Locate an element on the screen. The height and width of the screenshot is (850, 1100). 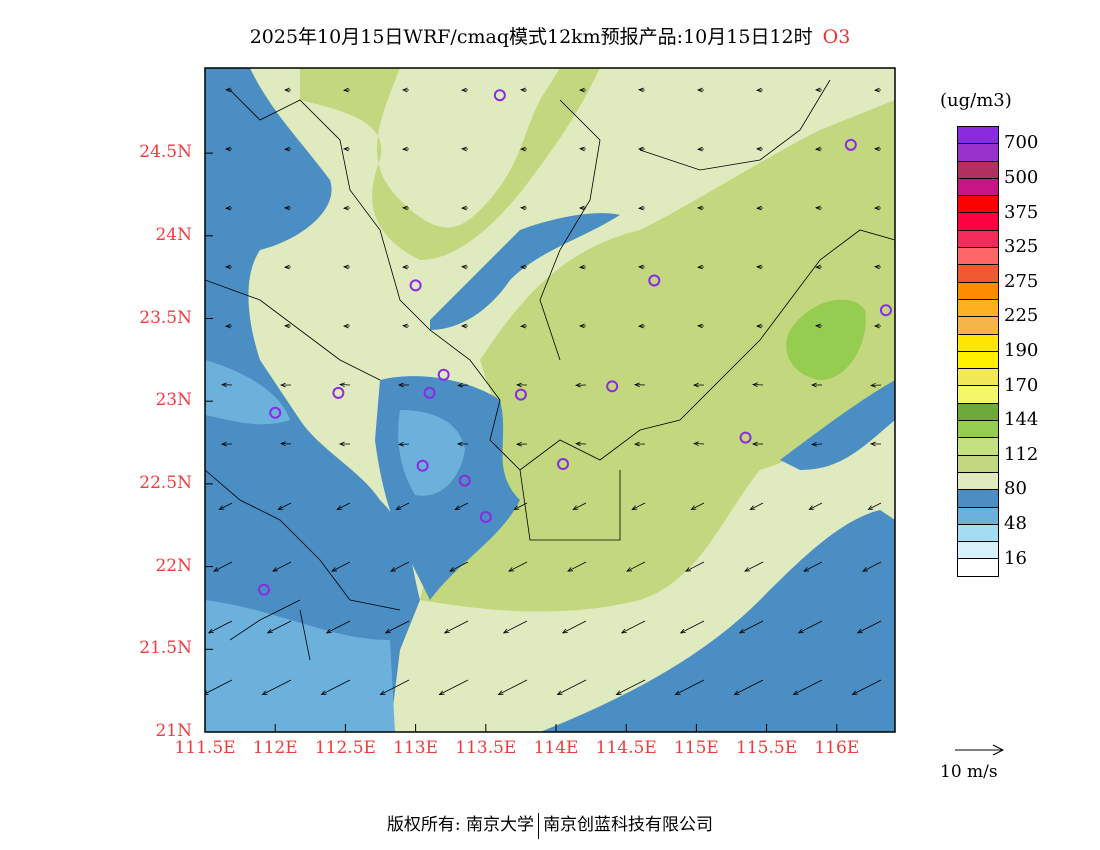
lat-label: 21N is located at coordinates (173, 731).